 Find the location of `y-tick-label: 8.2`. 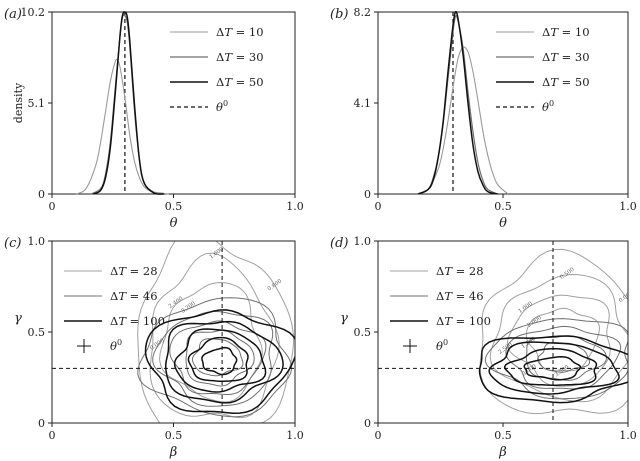

y-tick-label: 8.2 is located at coordinates (363, 12).